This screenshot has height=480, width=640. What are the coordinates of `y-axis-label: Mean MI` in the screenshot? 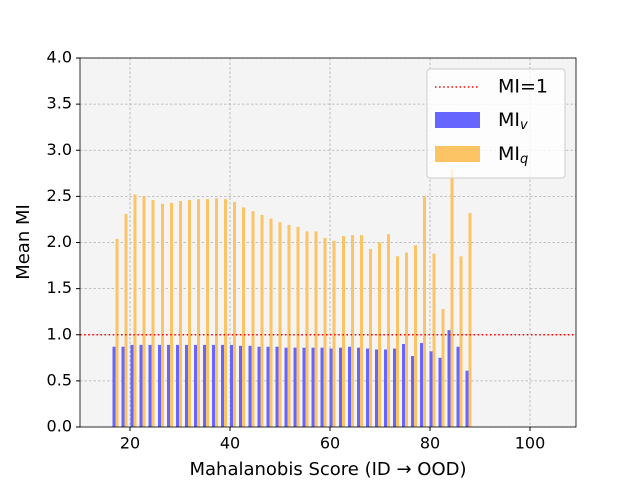 It's located at (23, 242).